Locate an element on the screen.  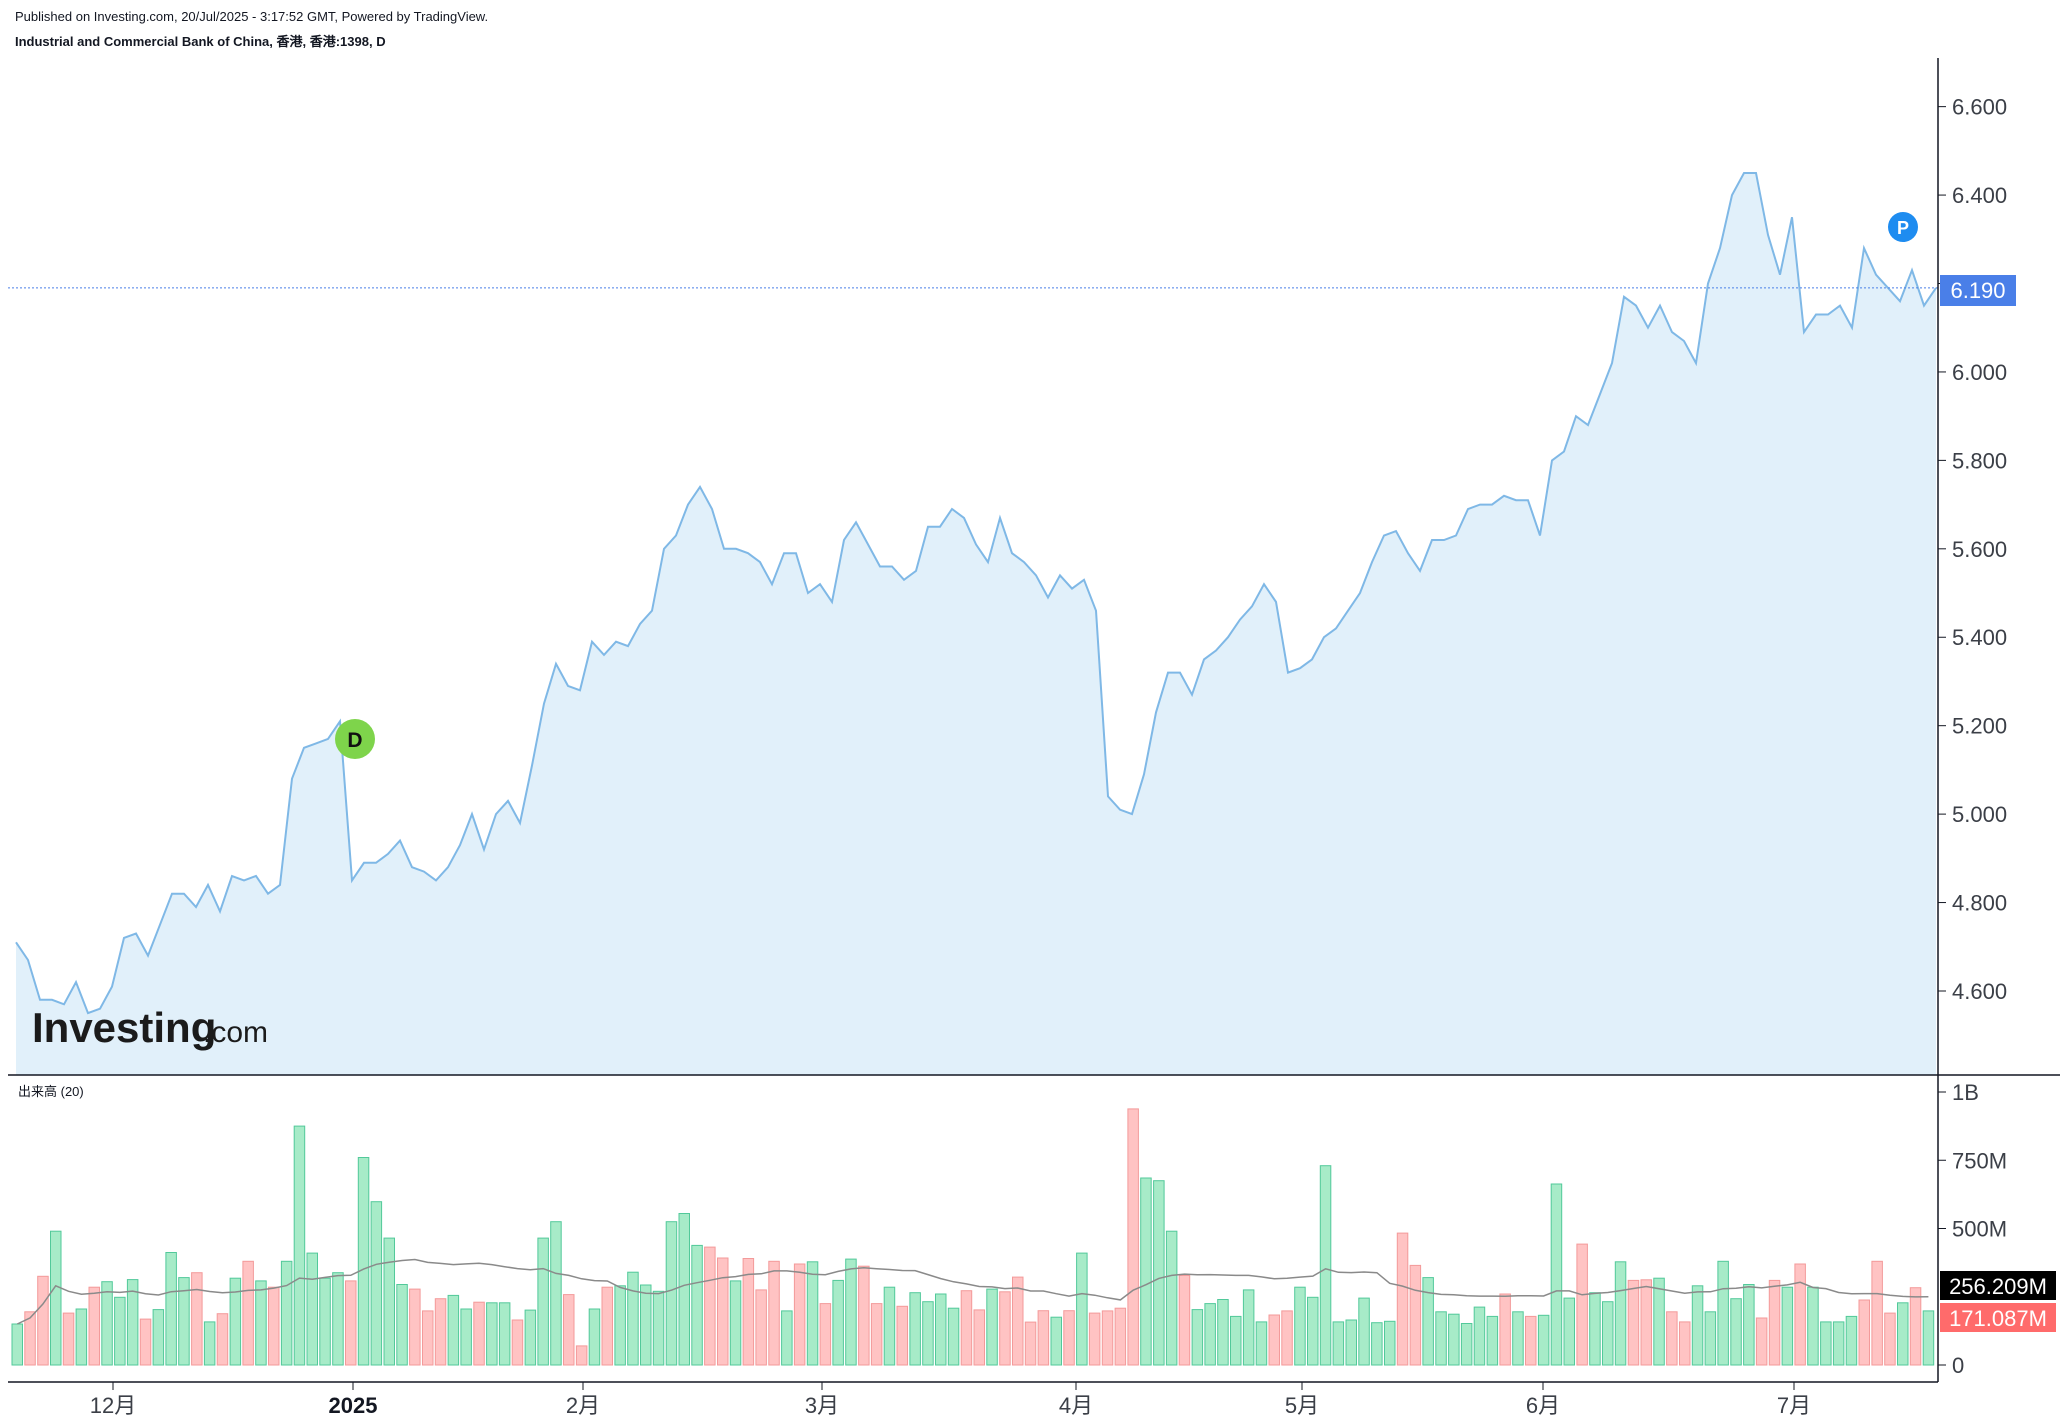
volume-last-label: 171.087M is located at coordinates (1998, 1318).